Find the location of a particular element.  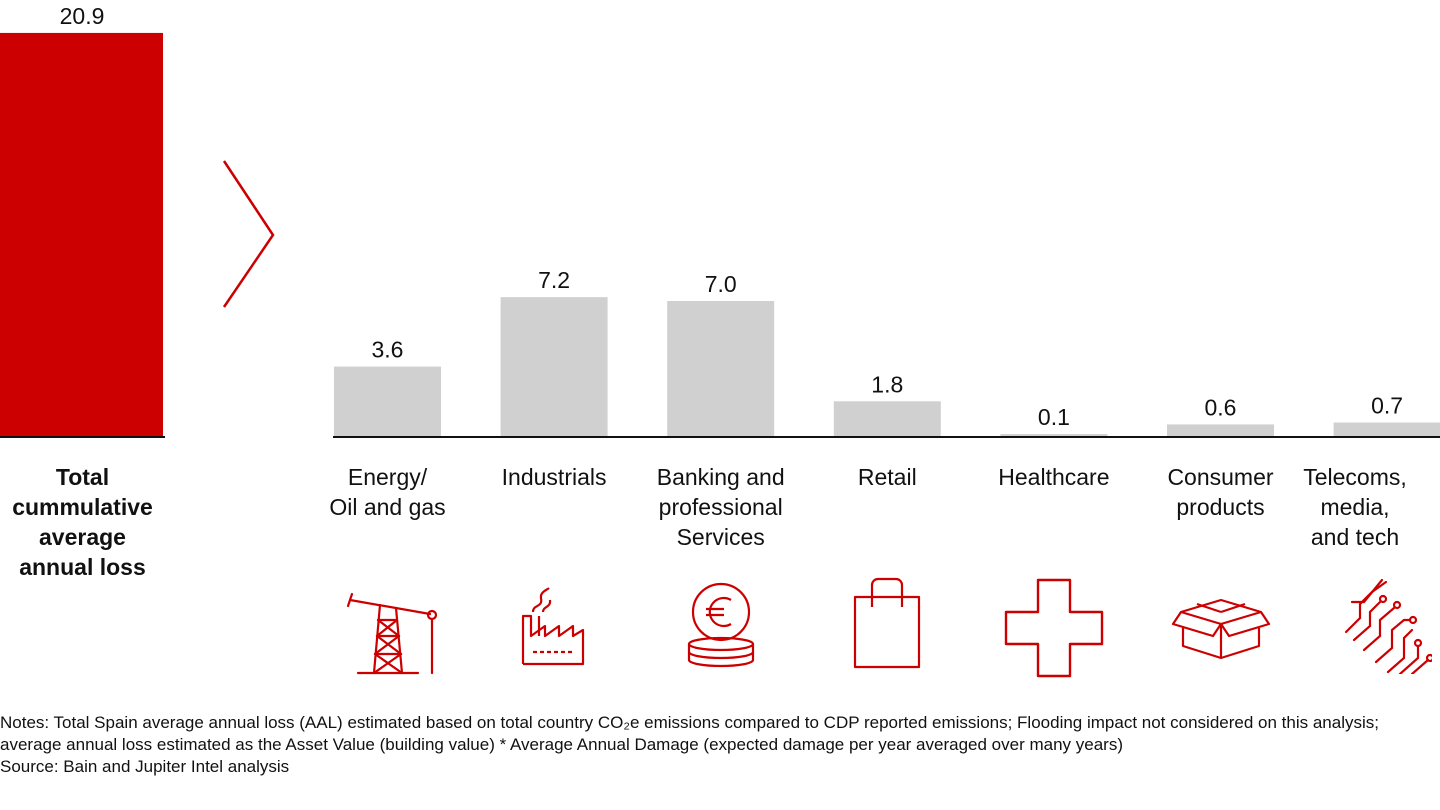

category-label: Telecoms, media, and tech is located at coordinates (1355, 507).